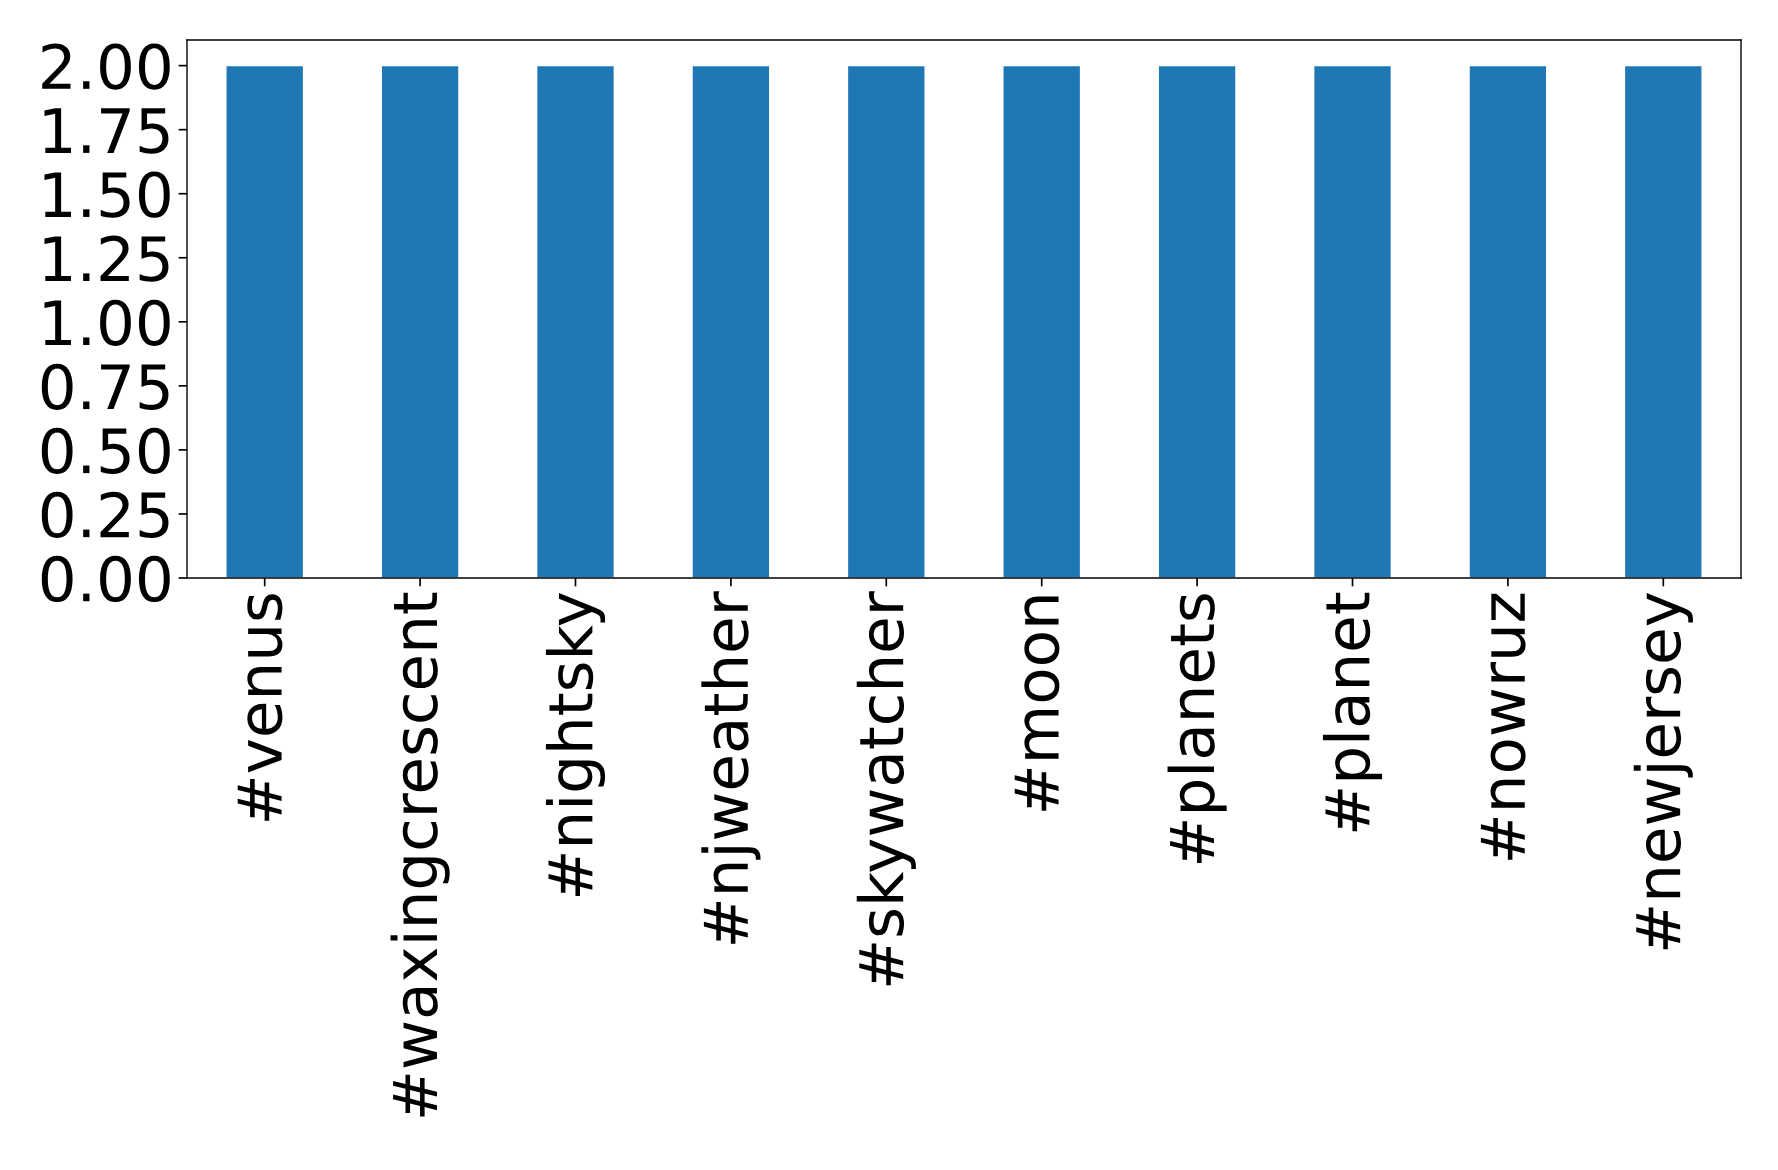 The height and width of the screenshot is (1170, 1778). Describe the element at coordinates (575, 745) in the screenshot. I see `x-tick-label: #nightsky` at that location.